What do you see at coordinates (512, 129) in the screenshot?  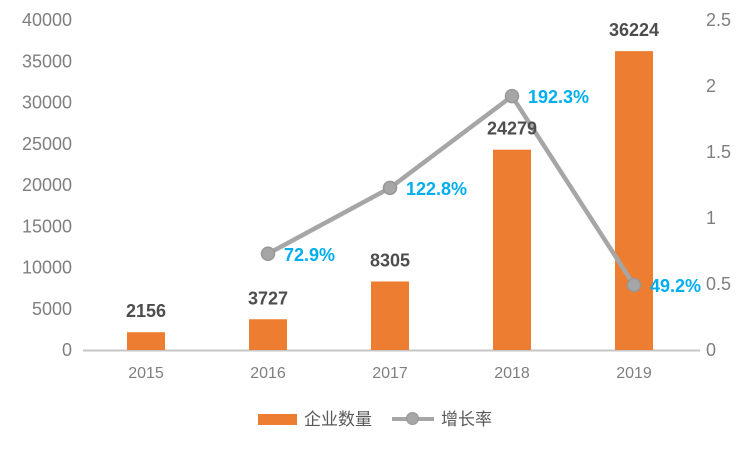 I see `bar-value-label-2018: 24279` at bounding box center [512, 129].